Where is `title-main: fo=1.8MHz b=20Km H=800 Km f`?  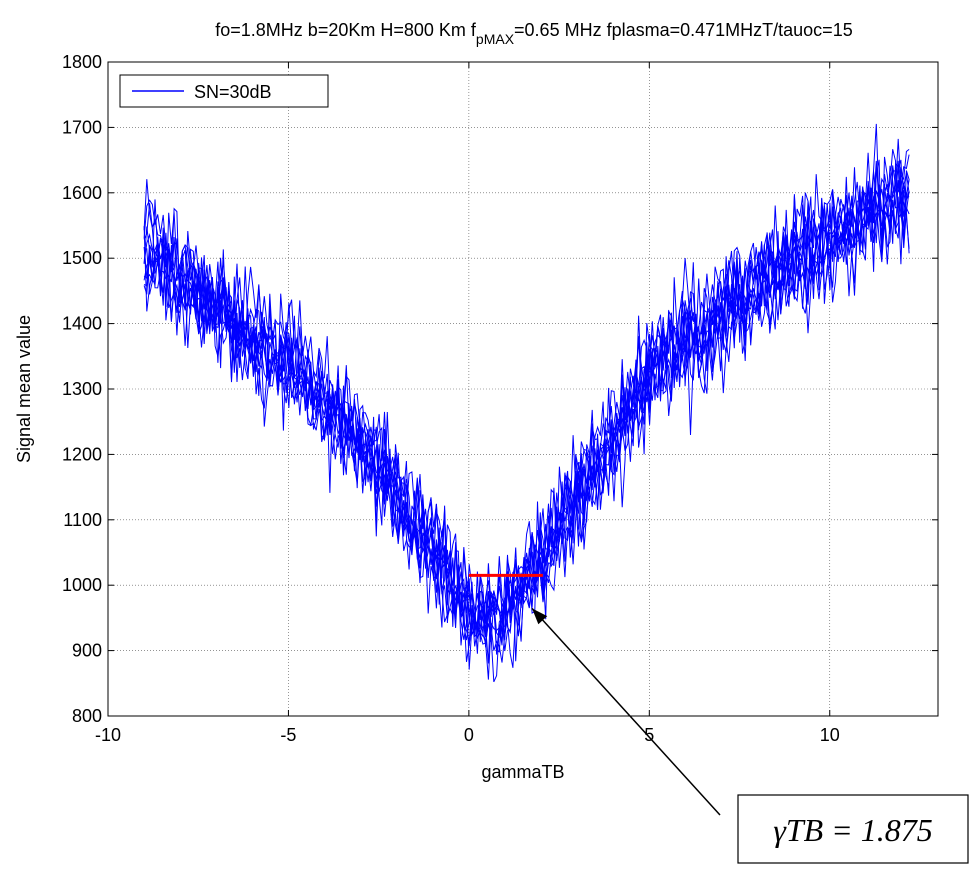 title-main: fo=1.8MHz b=20Km H=800 Km f is located at coordinates (346, 30).